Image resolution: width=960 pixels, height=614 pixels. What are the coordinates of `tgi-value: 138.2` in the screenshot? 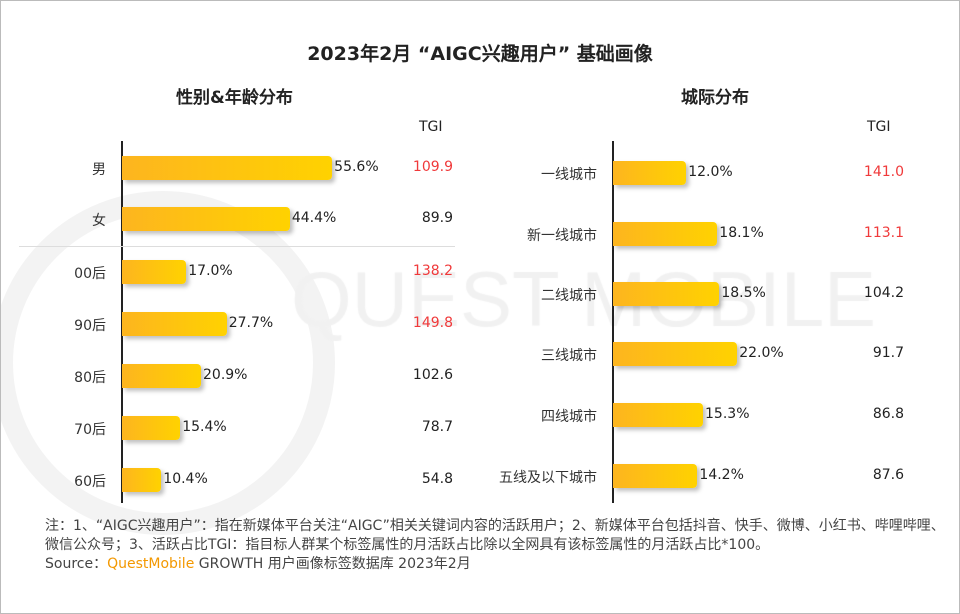 It's located at (432, 271).